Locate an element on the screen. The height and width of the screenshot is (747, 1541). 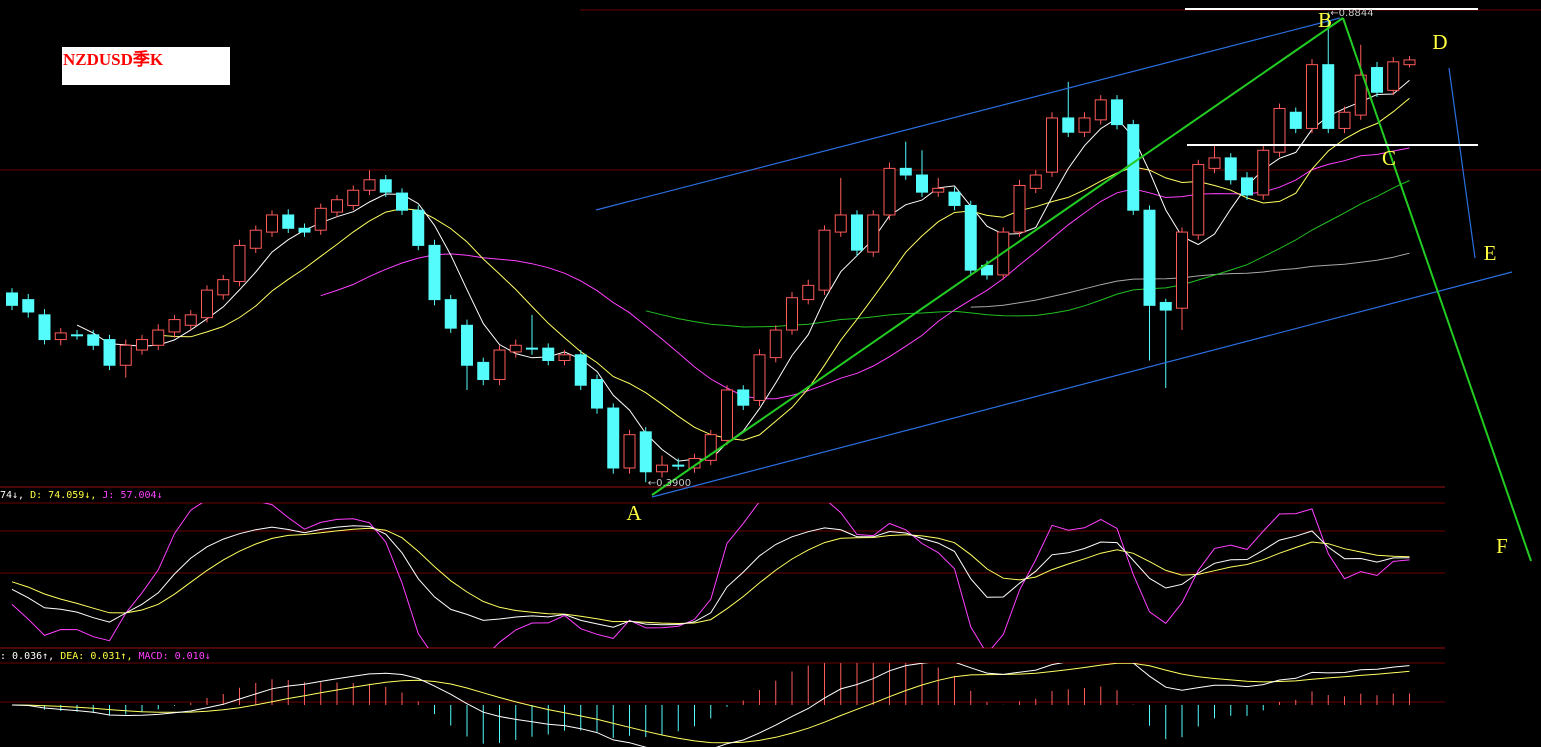
kdj-d-line is located at coordinates (710, 576).